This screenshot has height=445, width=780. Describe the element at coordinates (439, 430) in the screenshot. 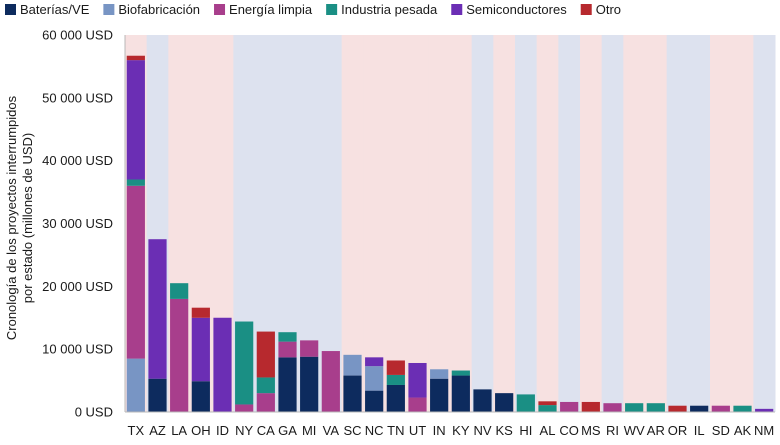

I see `x-tick-label-in: IN` at that location.